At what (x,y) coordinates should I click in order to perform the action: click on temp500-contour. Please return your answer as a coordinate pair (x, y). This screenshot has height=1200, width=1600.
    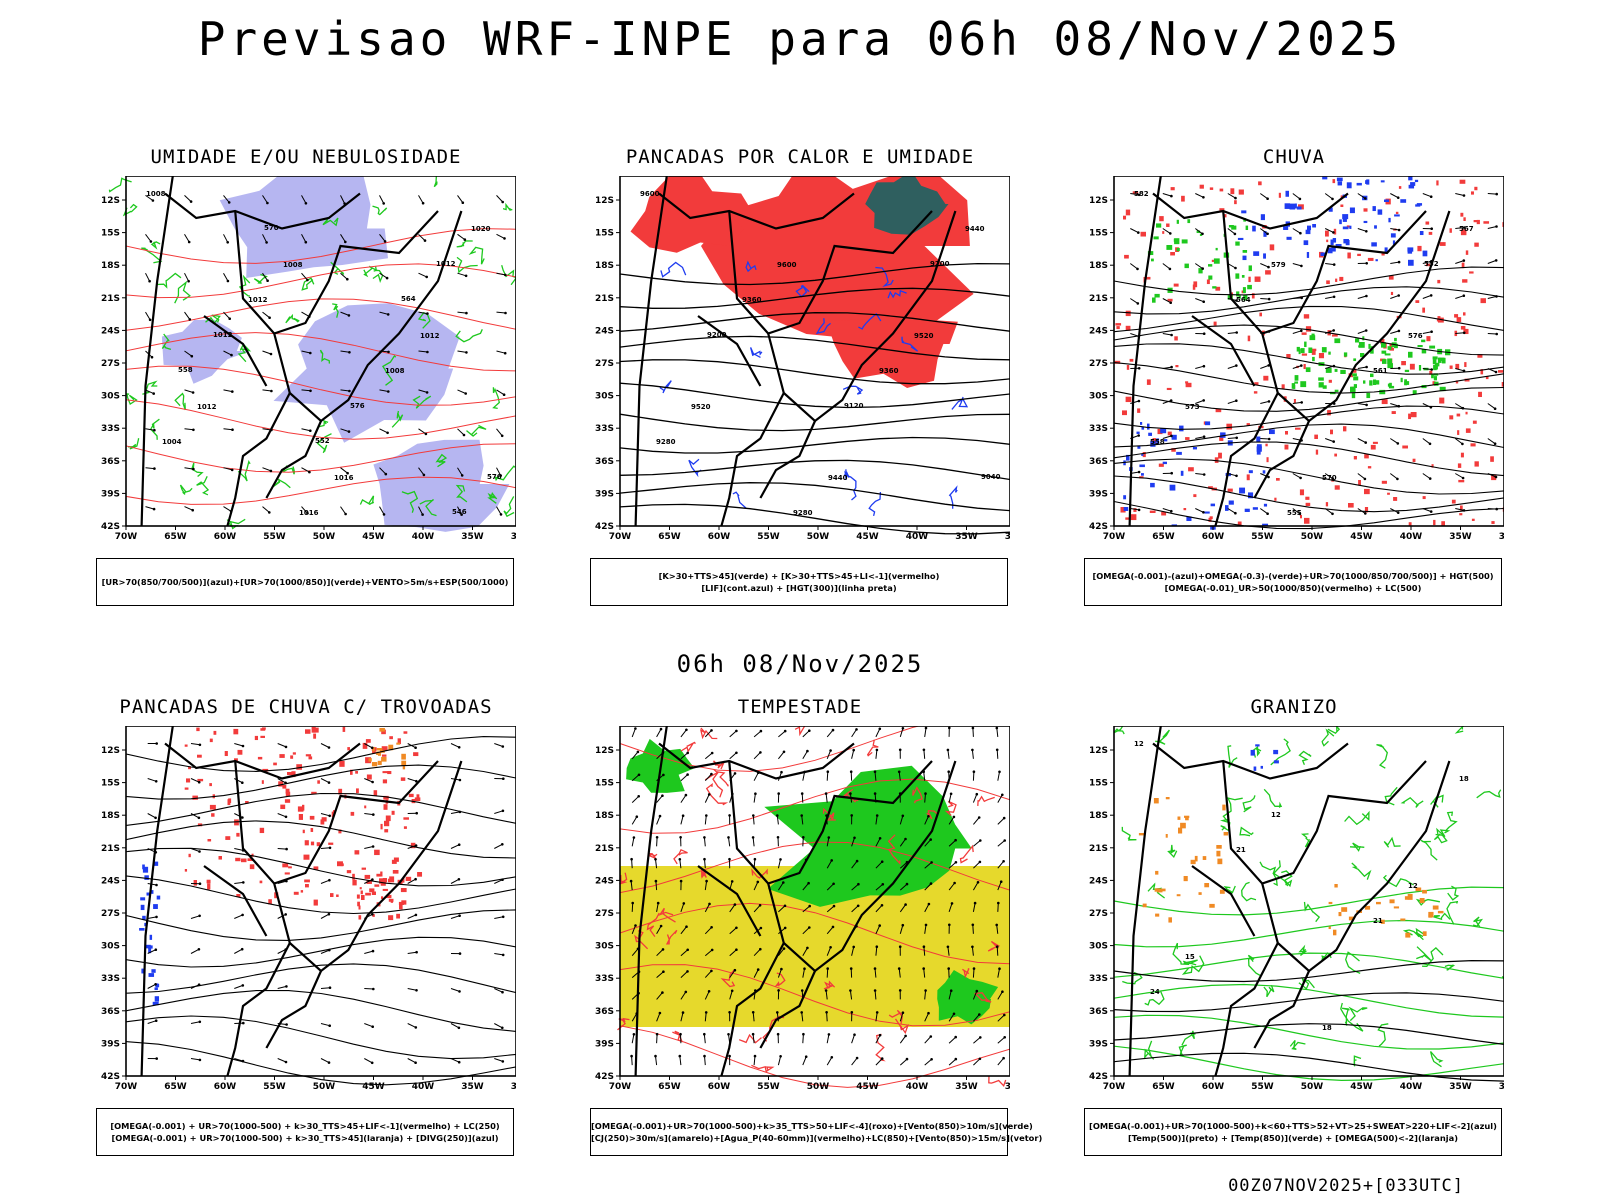
    Looking at the image, I should click on (1308, 1067).